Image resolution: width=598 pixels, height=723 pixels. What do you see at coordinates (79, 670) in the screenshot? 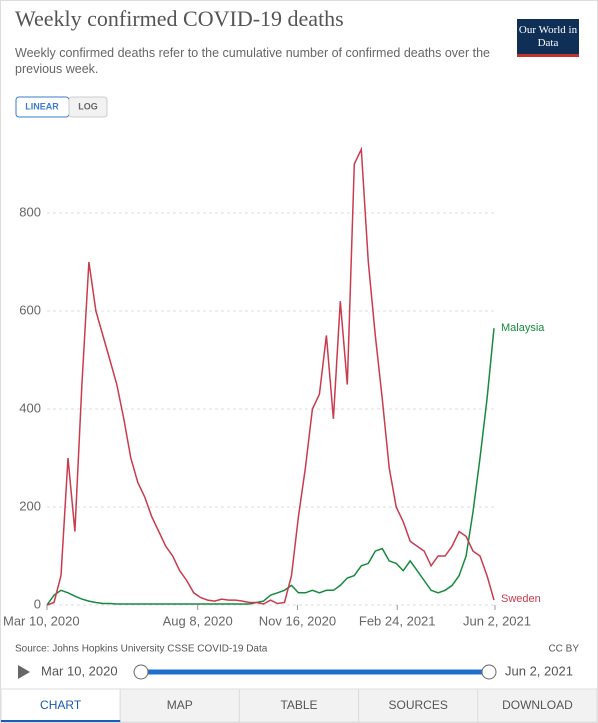
I see `timeline-start: Mar 10, 2020` at bounding box center [79, 670].